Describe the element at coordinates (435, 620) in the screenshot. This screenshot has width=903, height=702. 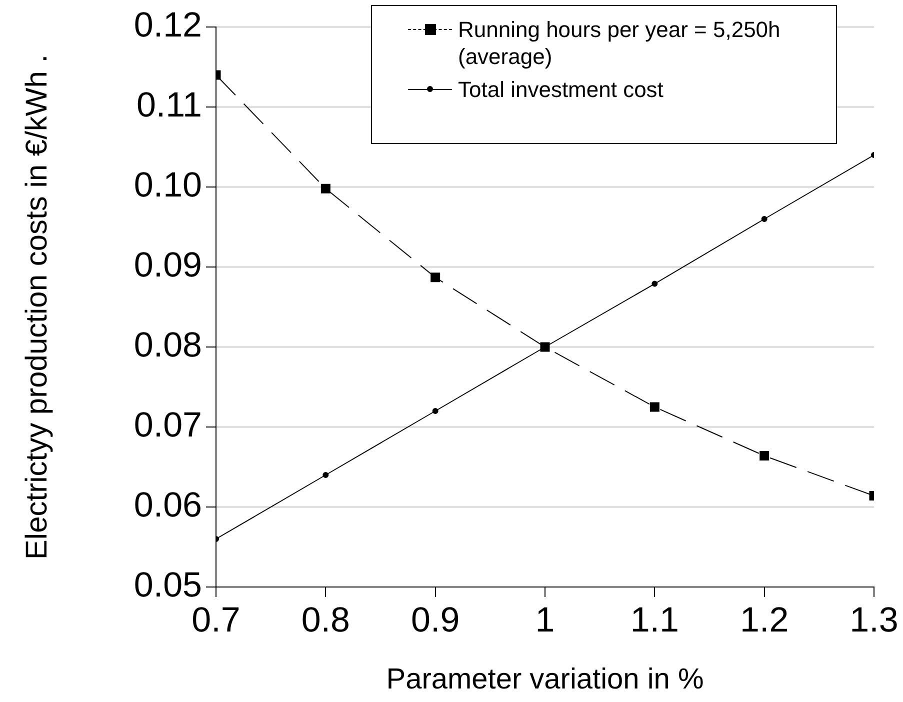
I see `x-tick-label: 0.9` at that location.